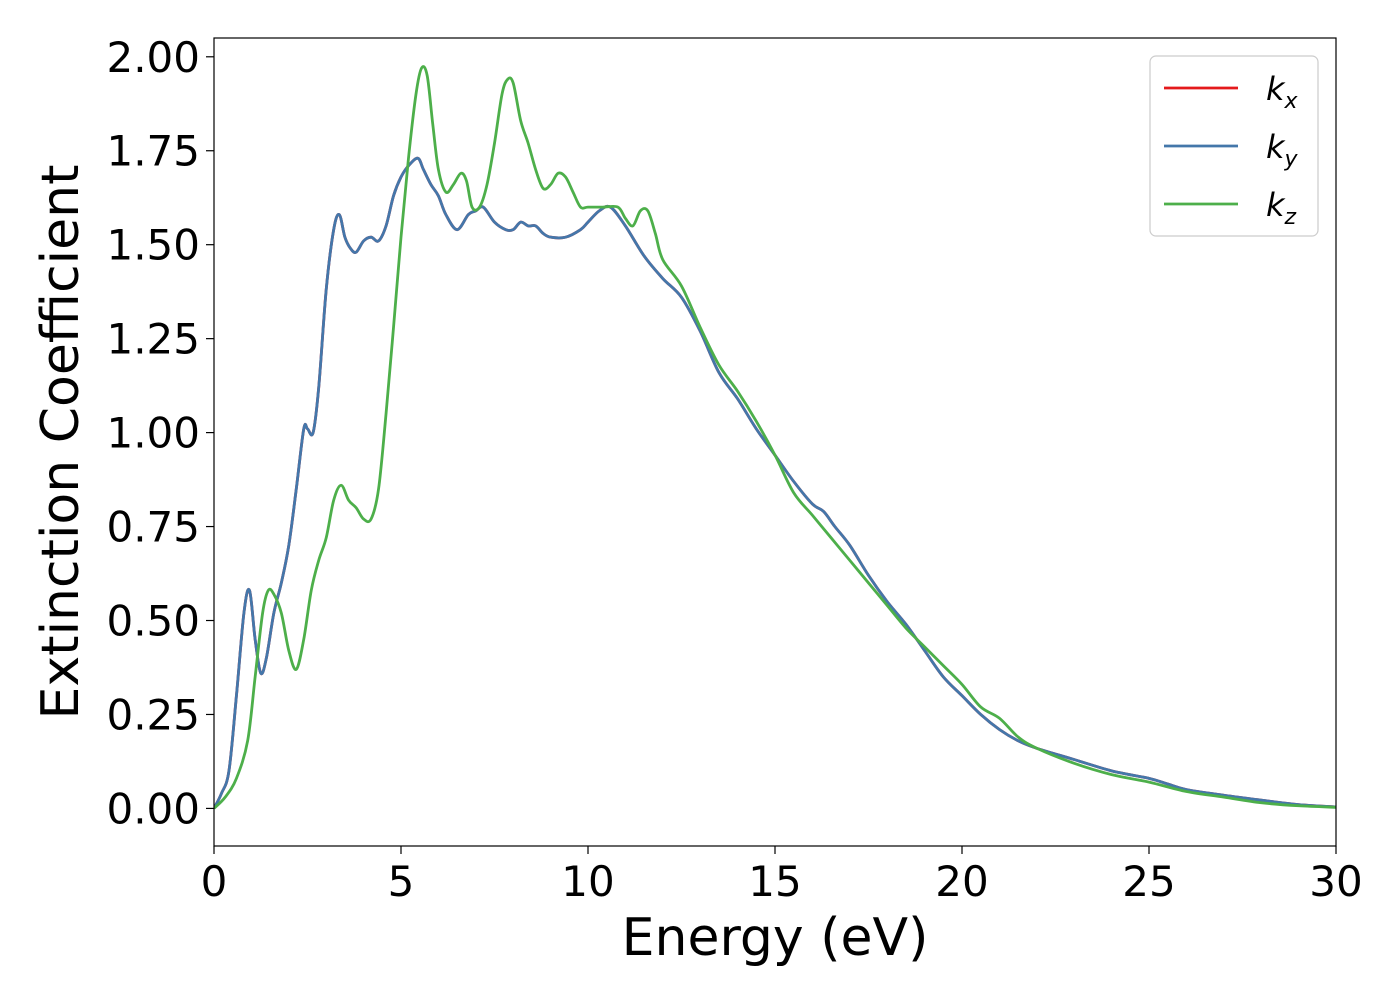 This screenshot has width=1400, height=1000. What do you see at coordinates (153, 57) in the screenshot?
I see `y-tick-label: 2.00` at bounding box center [153, 57].